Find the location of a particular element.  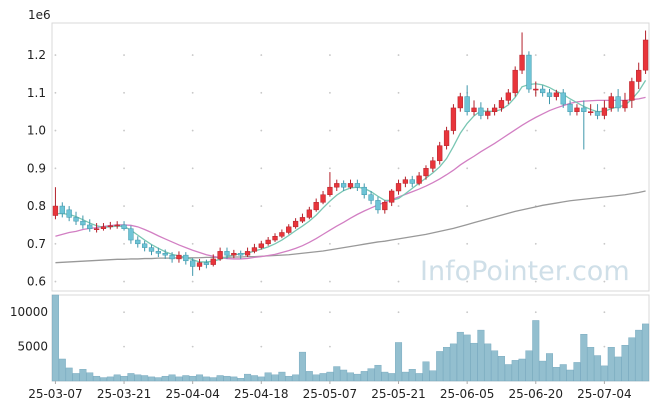

x-tick-label: 25-04-04 is located at coordinates (192, 394).